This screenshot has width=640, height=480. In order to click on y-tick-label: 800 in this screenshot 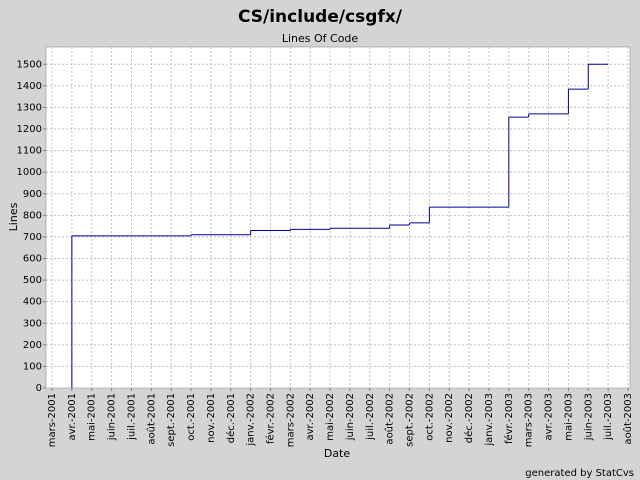, I will do `click(32, 215)`.